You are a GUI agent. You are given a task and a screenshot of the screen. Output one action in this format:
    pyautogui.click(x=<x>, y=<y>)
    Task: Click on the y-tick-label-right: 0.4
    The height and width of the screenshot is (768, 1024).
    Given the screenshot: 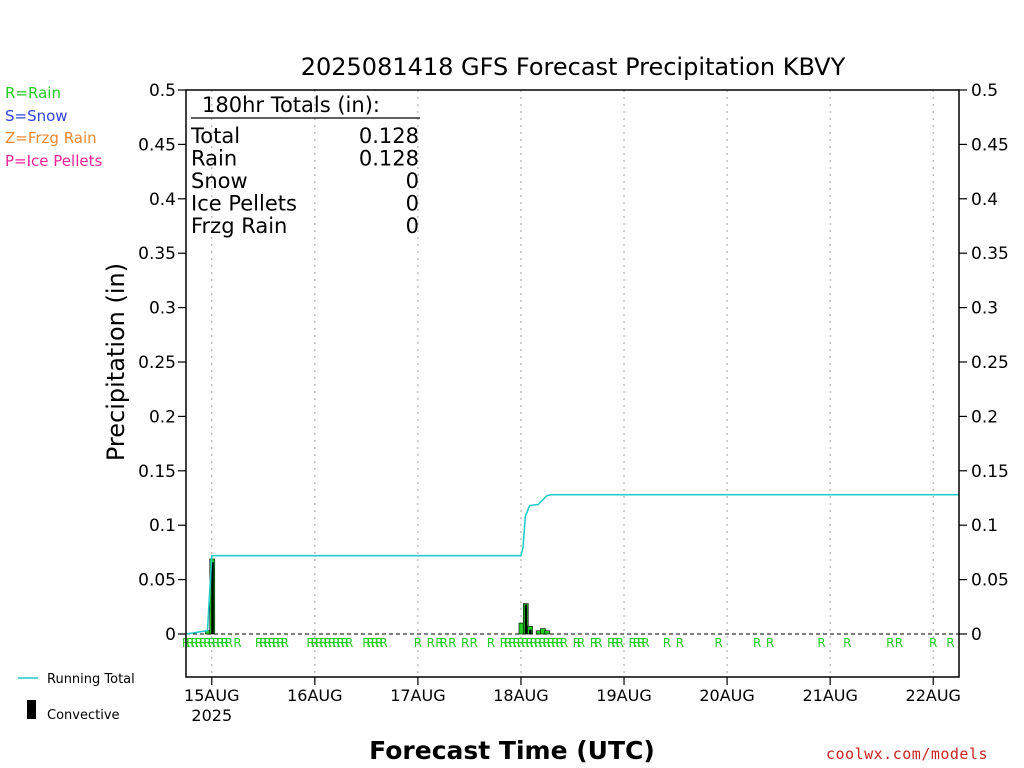 What is the action you would take?
    pyautogui.click(x=984, y=200)
    